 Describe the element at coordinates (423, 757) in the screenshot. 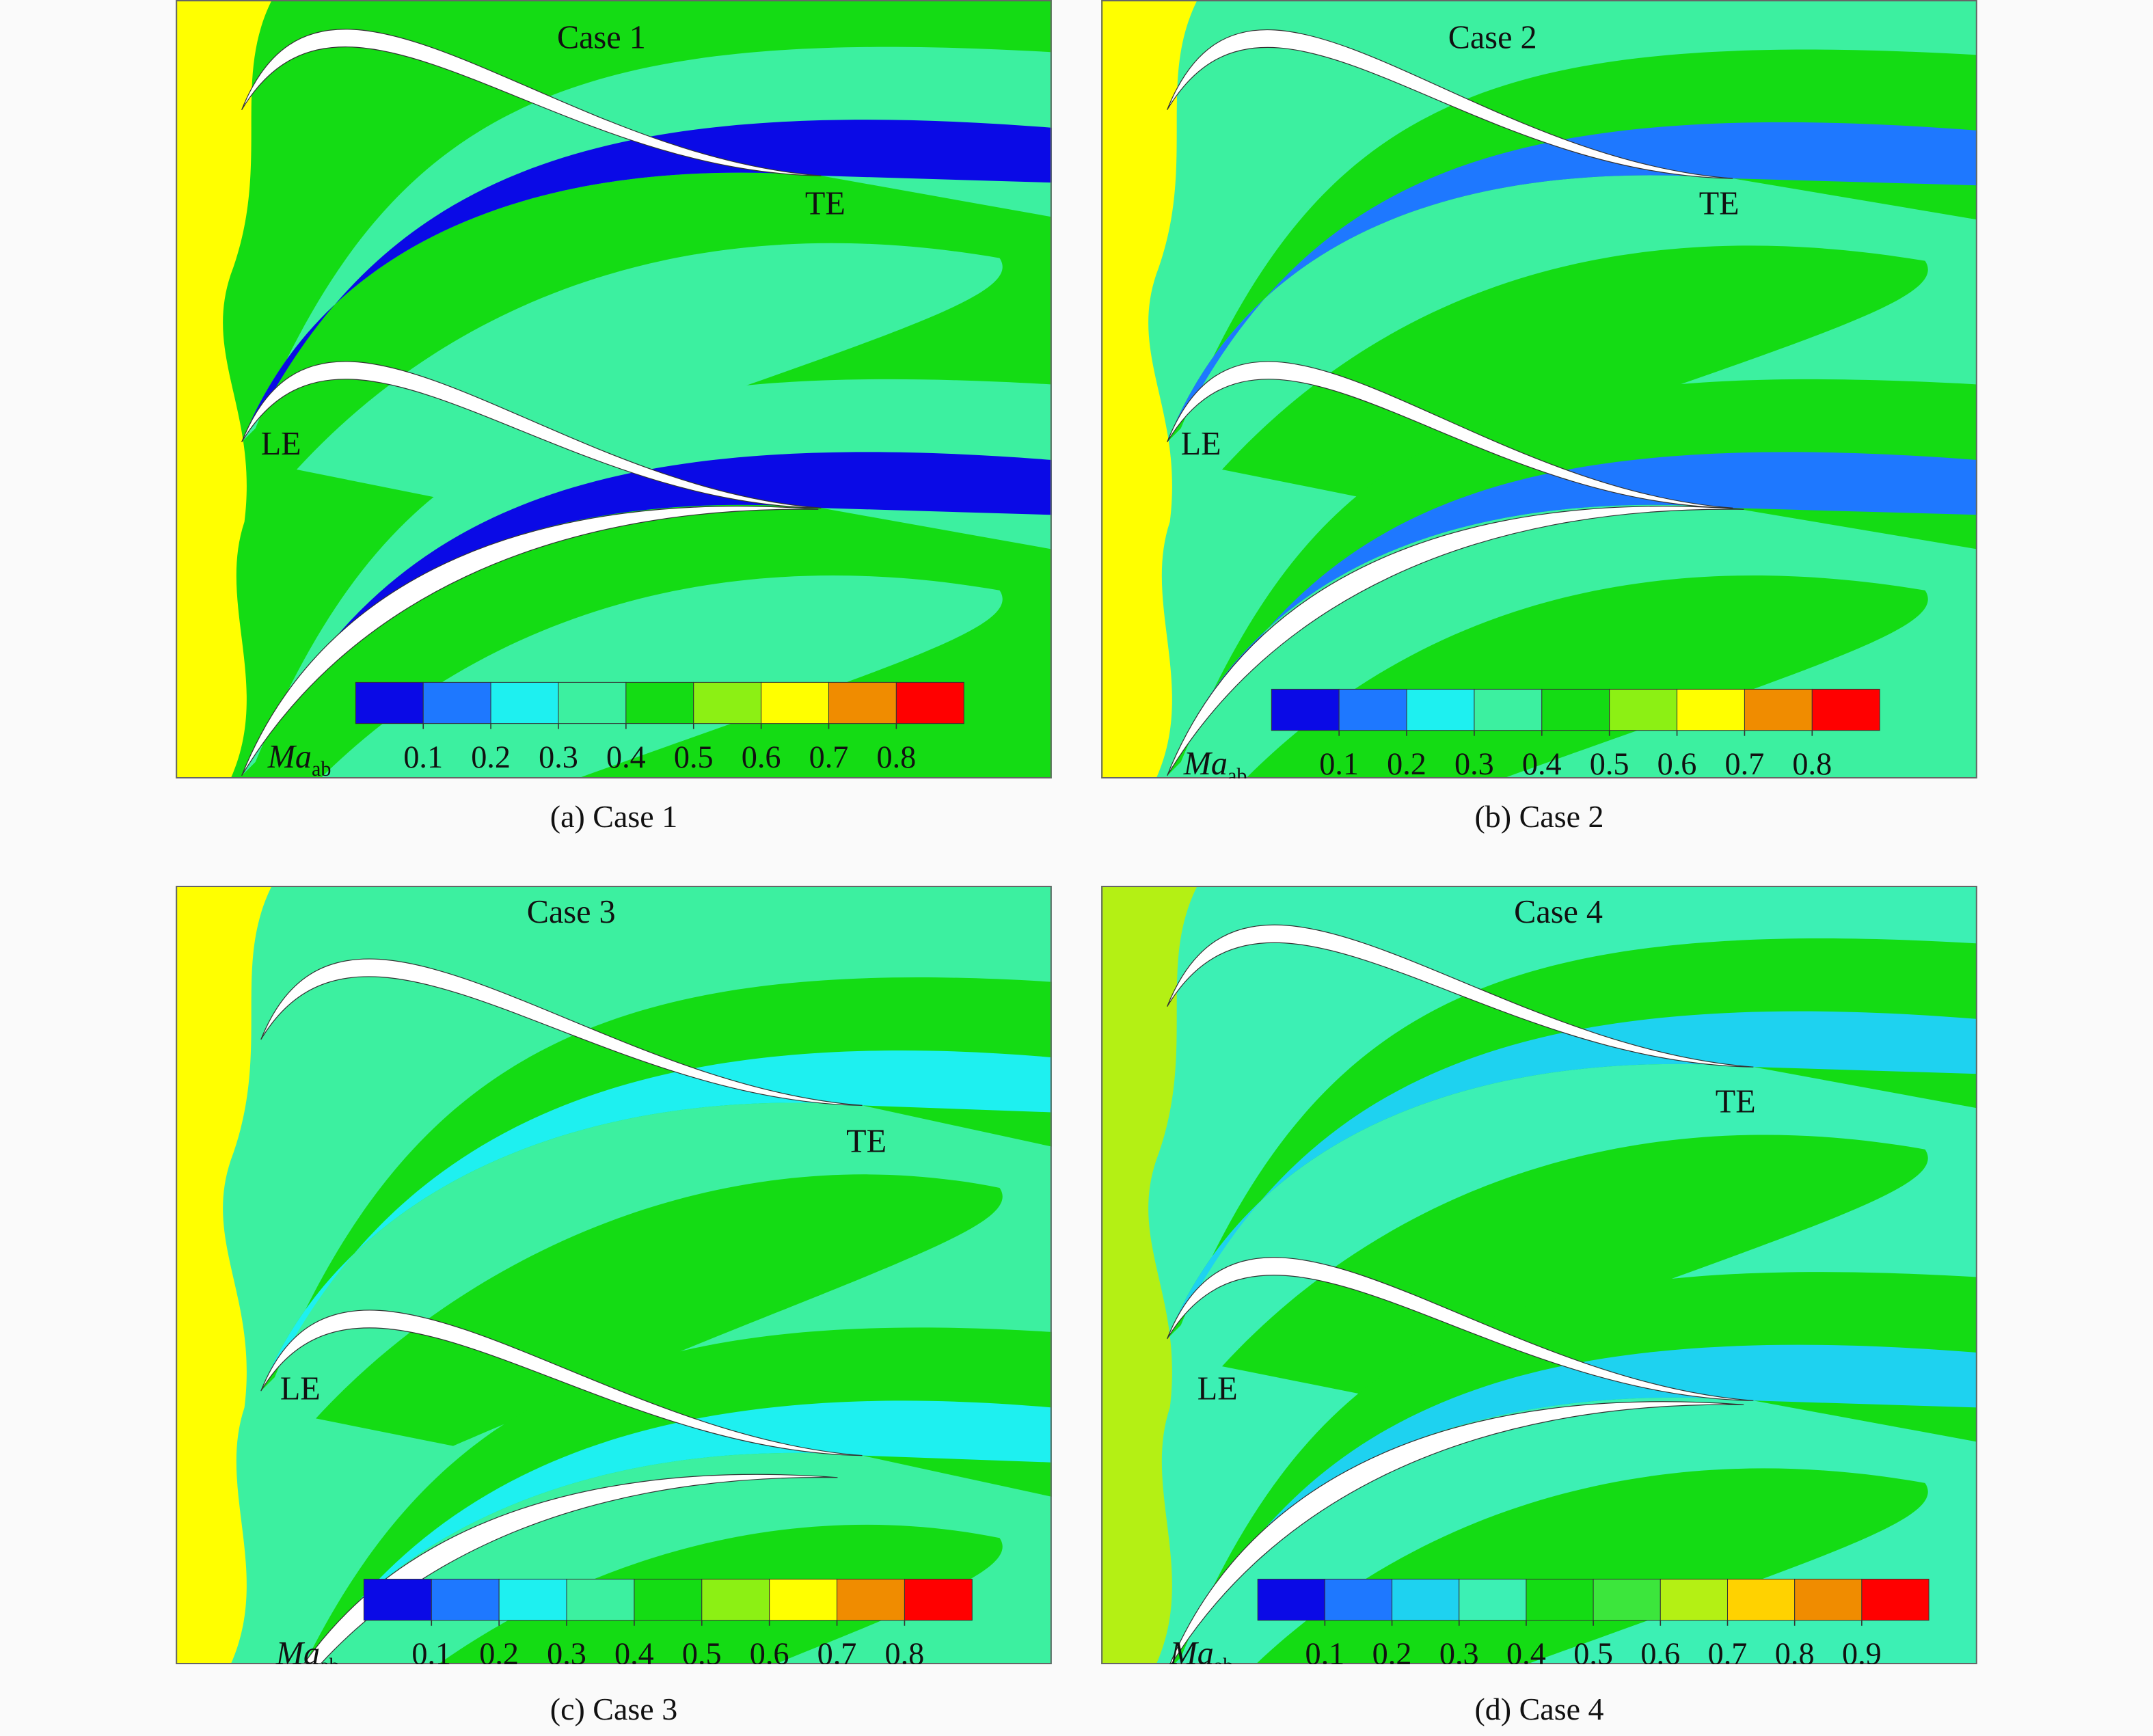

I see `colorbar-tick-label: 0.1` at that location.